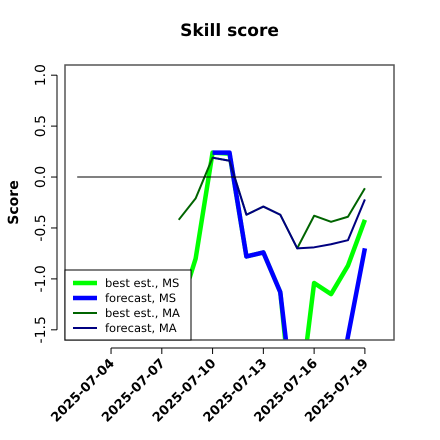 This screenshot has height=440, width=440. I want to click on chart-title: Skill score, so click(229, 31).